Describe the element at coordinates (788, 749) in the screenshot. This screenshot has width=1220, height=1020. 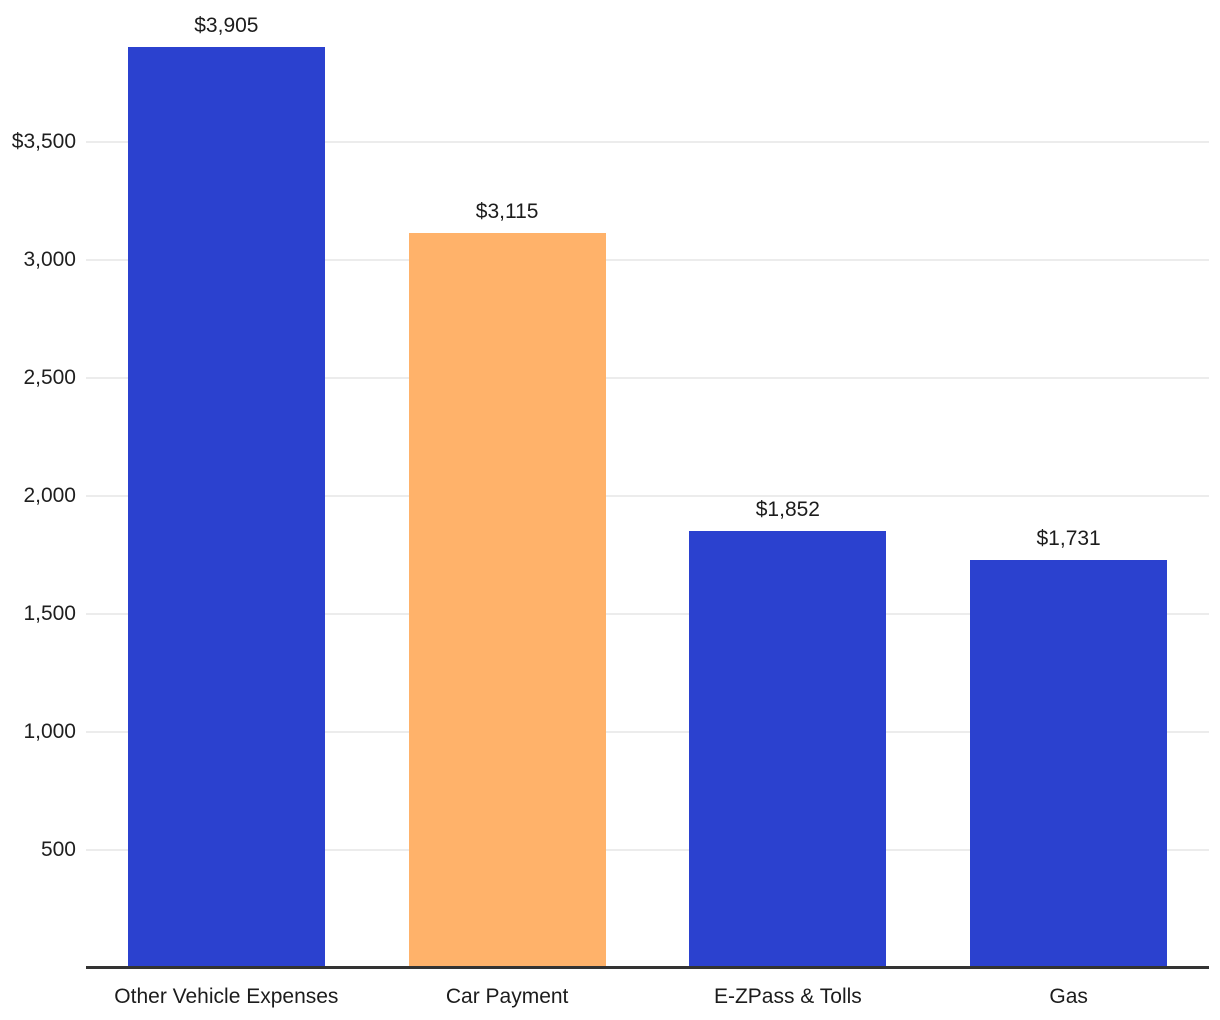
I see `bar-e-zpass-tolls` at that location.